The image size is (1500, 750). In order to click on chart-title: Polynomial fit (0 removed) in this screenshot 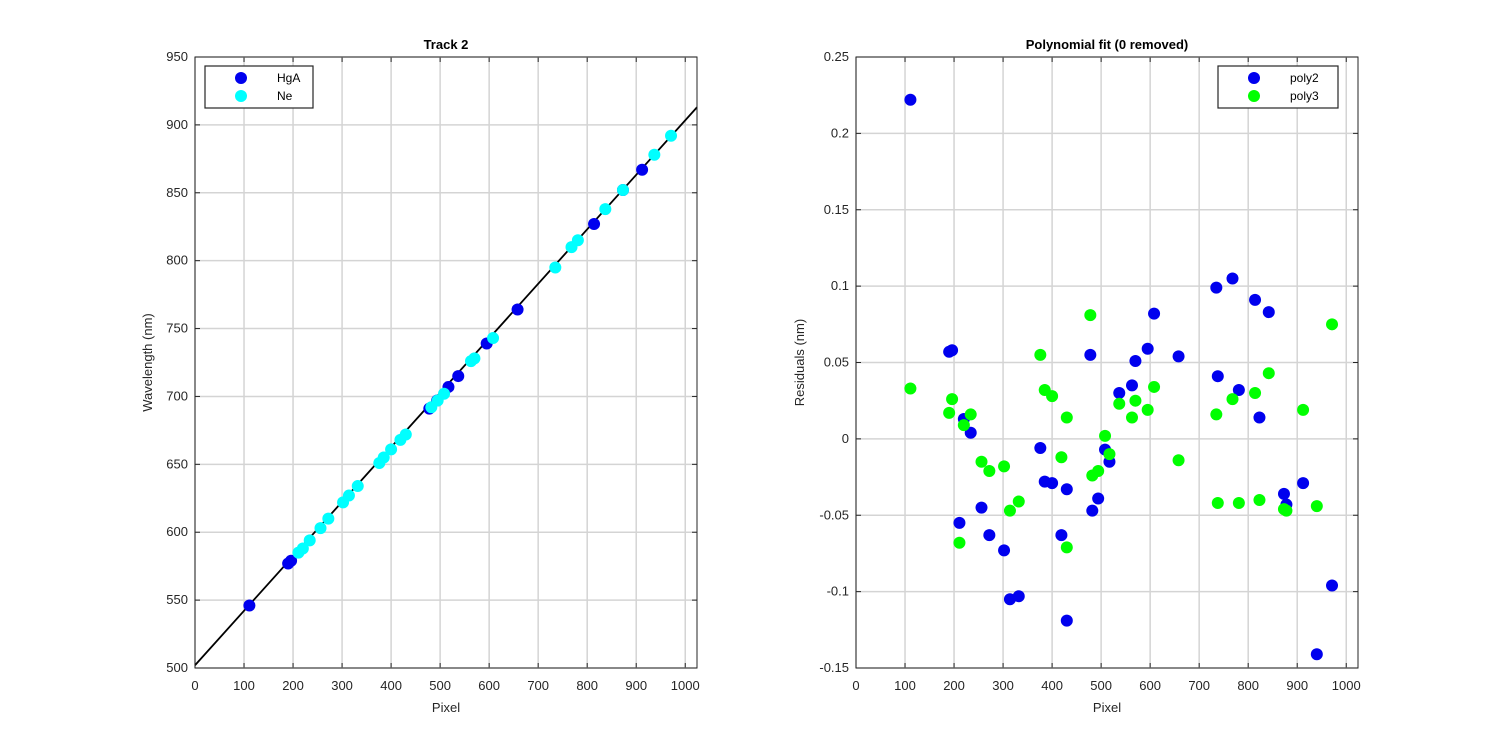, I will do `click(1107, 44)`.